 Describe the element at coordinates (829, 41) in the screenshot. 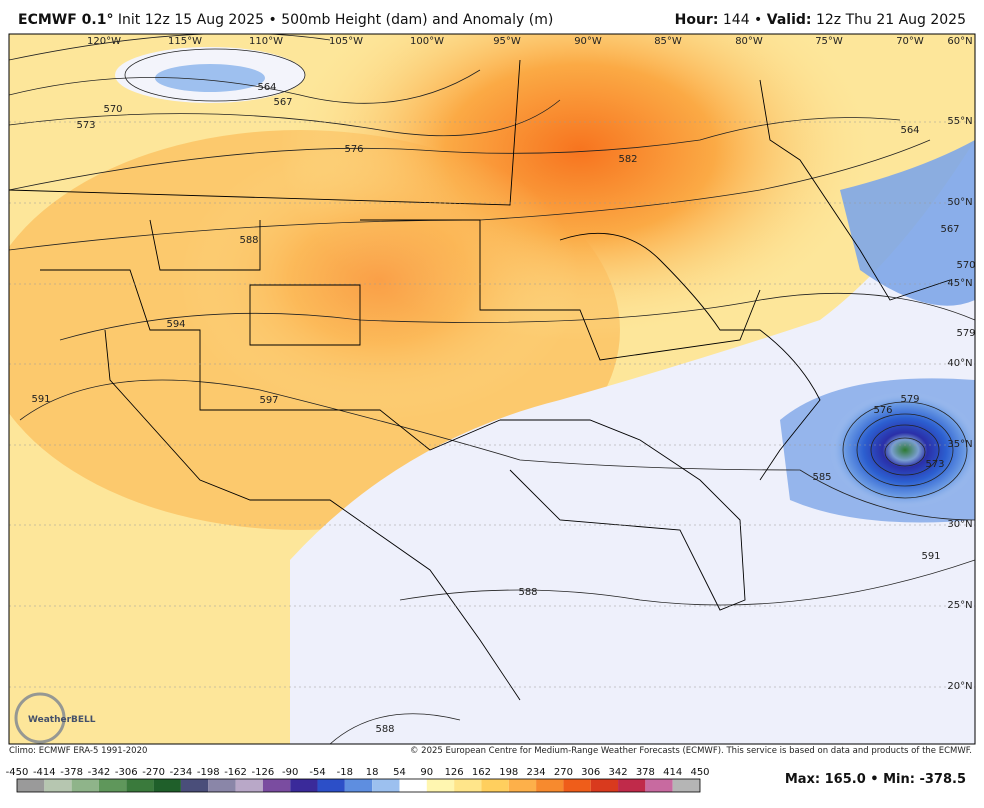

I see `longitude-label: 75°W` at that location.